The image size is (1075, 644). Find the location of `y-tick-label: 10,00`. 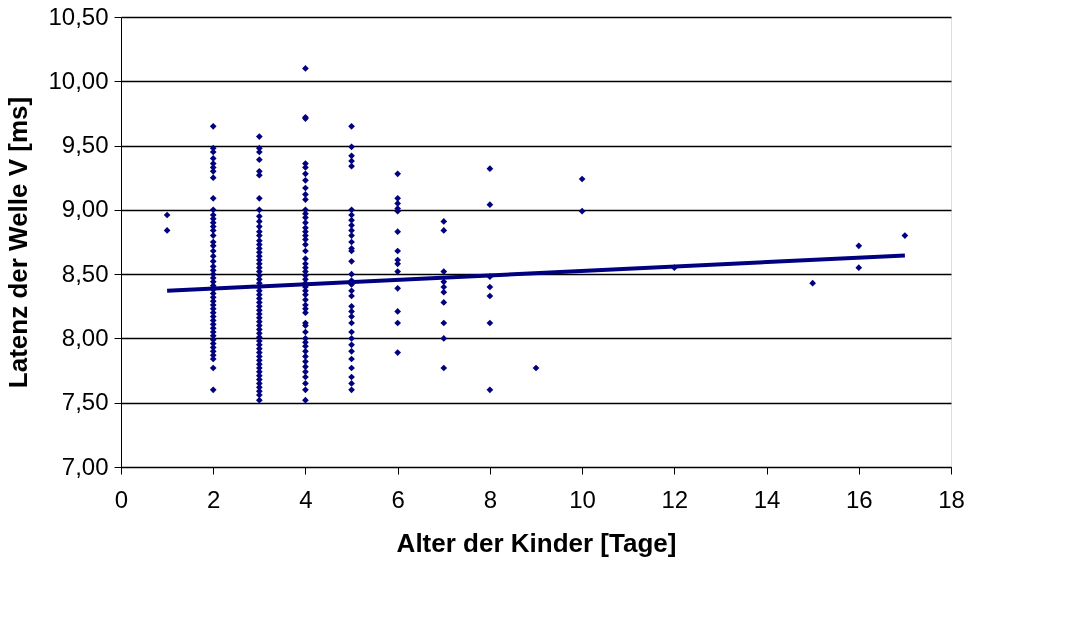

y-tick-label: 10,00 is located at coordinates (78, 80).